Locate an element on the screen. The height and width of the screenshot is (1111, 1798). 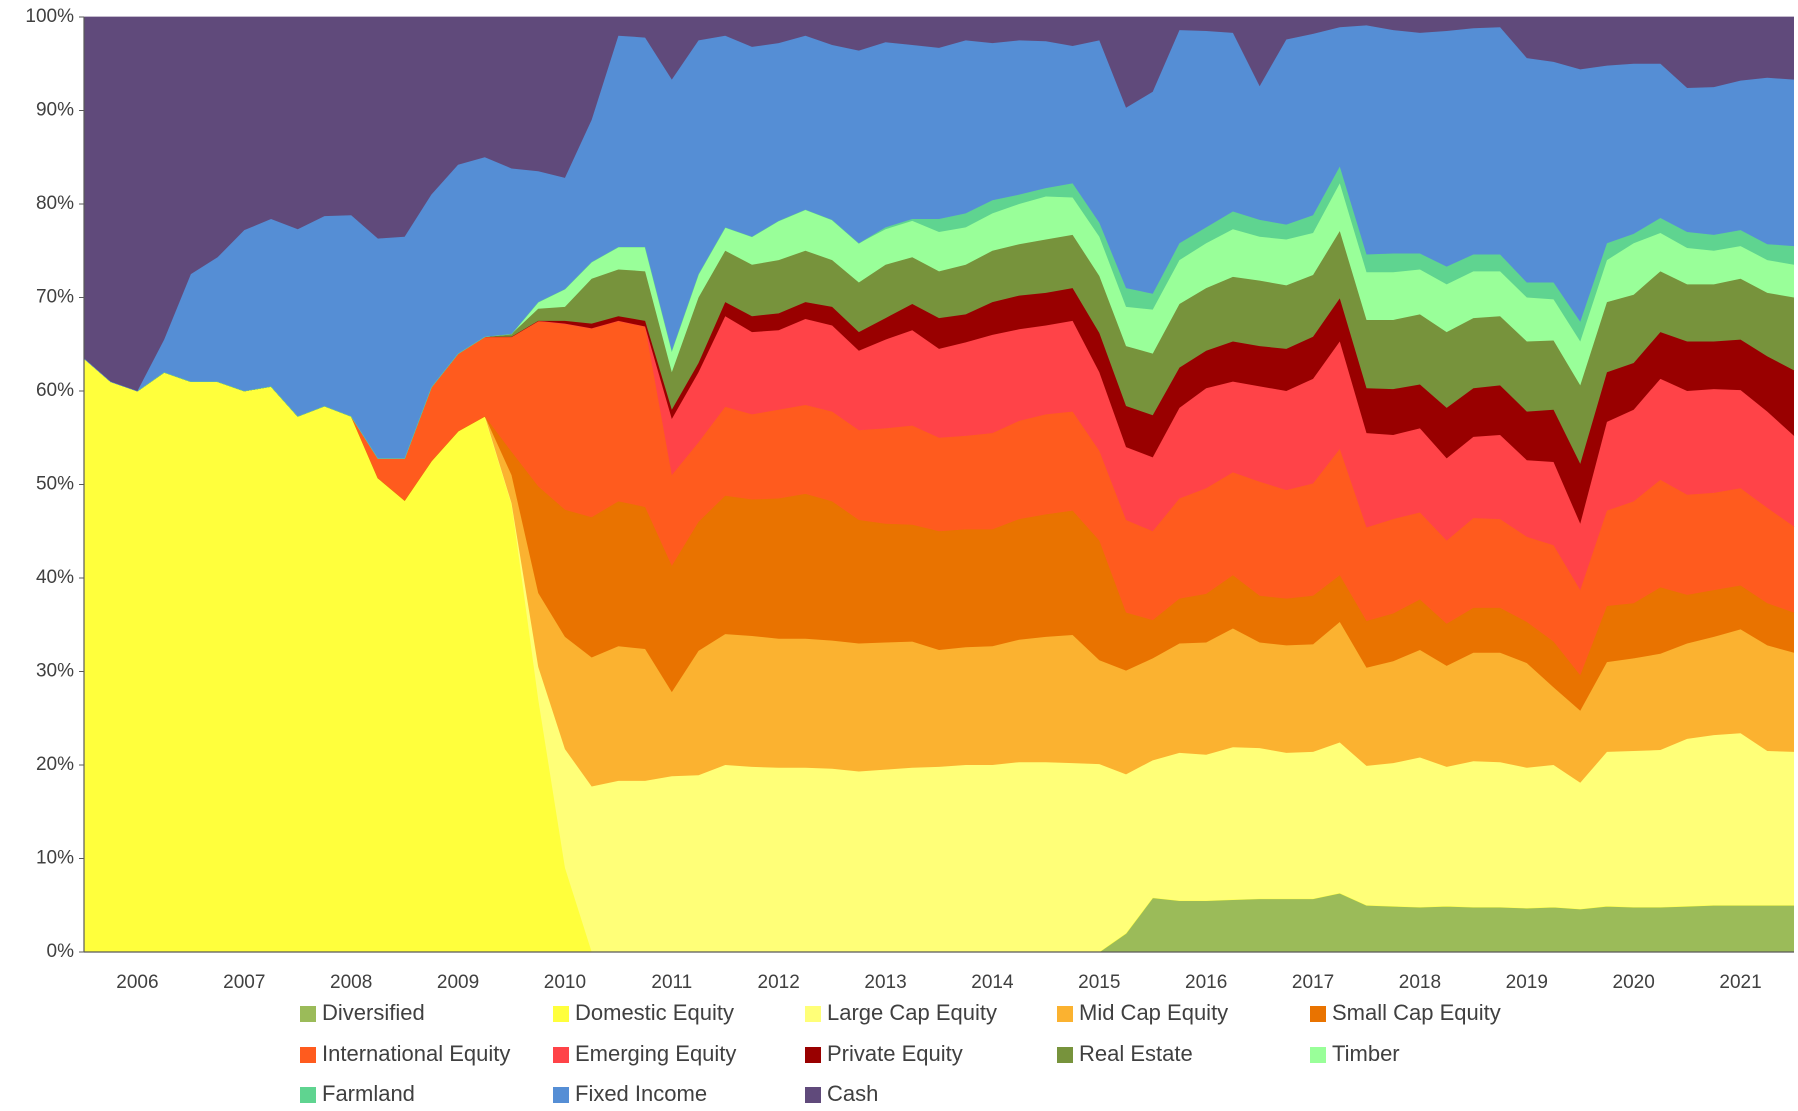
x-tick-label: 2018 is located at coordinates (1420, 982).